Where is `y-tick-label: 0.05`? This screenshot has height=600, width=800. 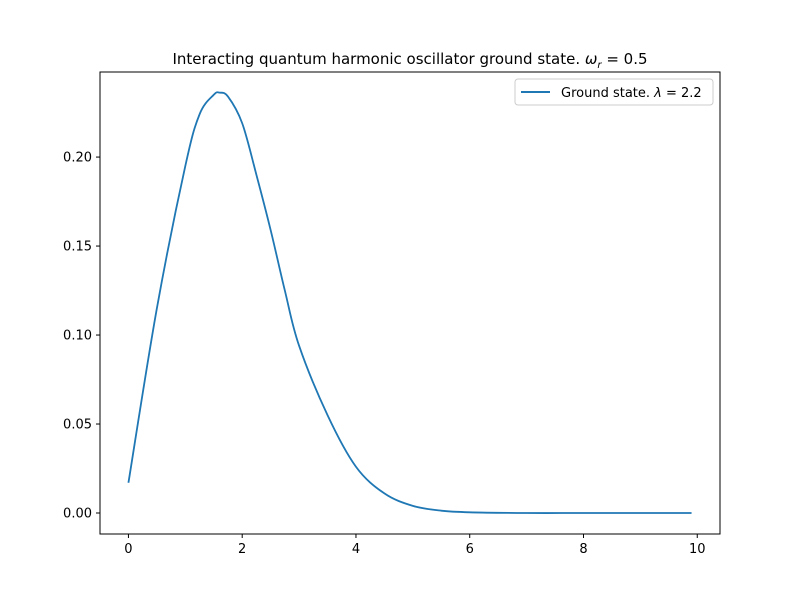
y-tick-label: 0.05 is located at coordinates (77, 425).